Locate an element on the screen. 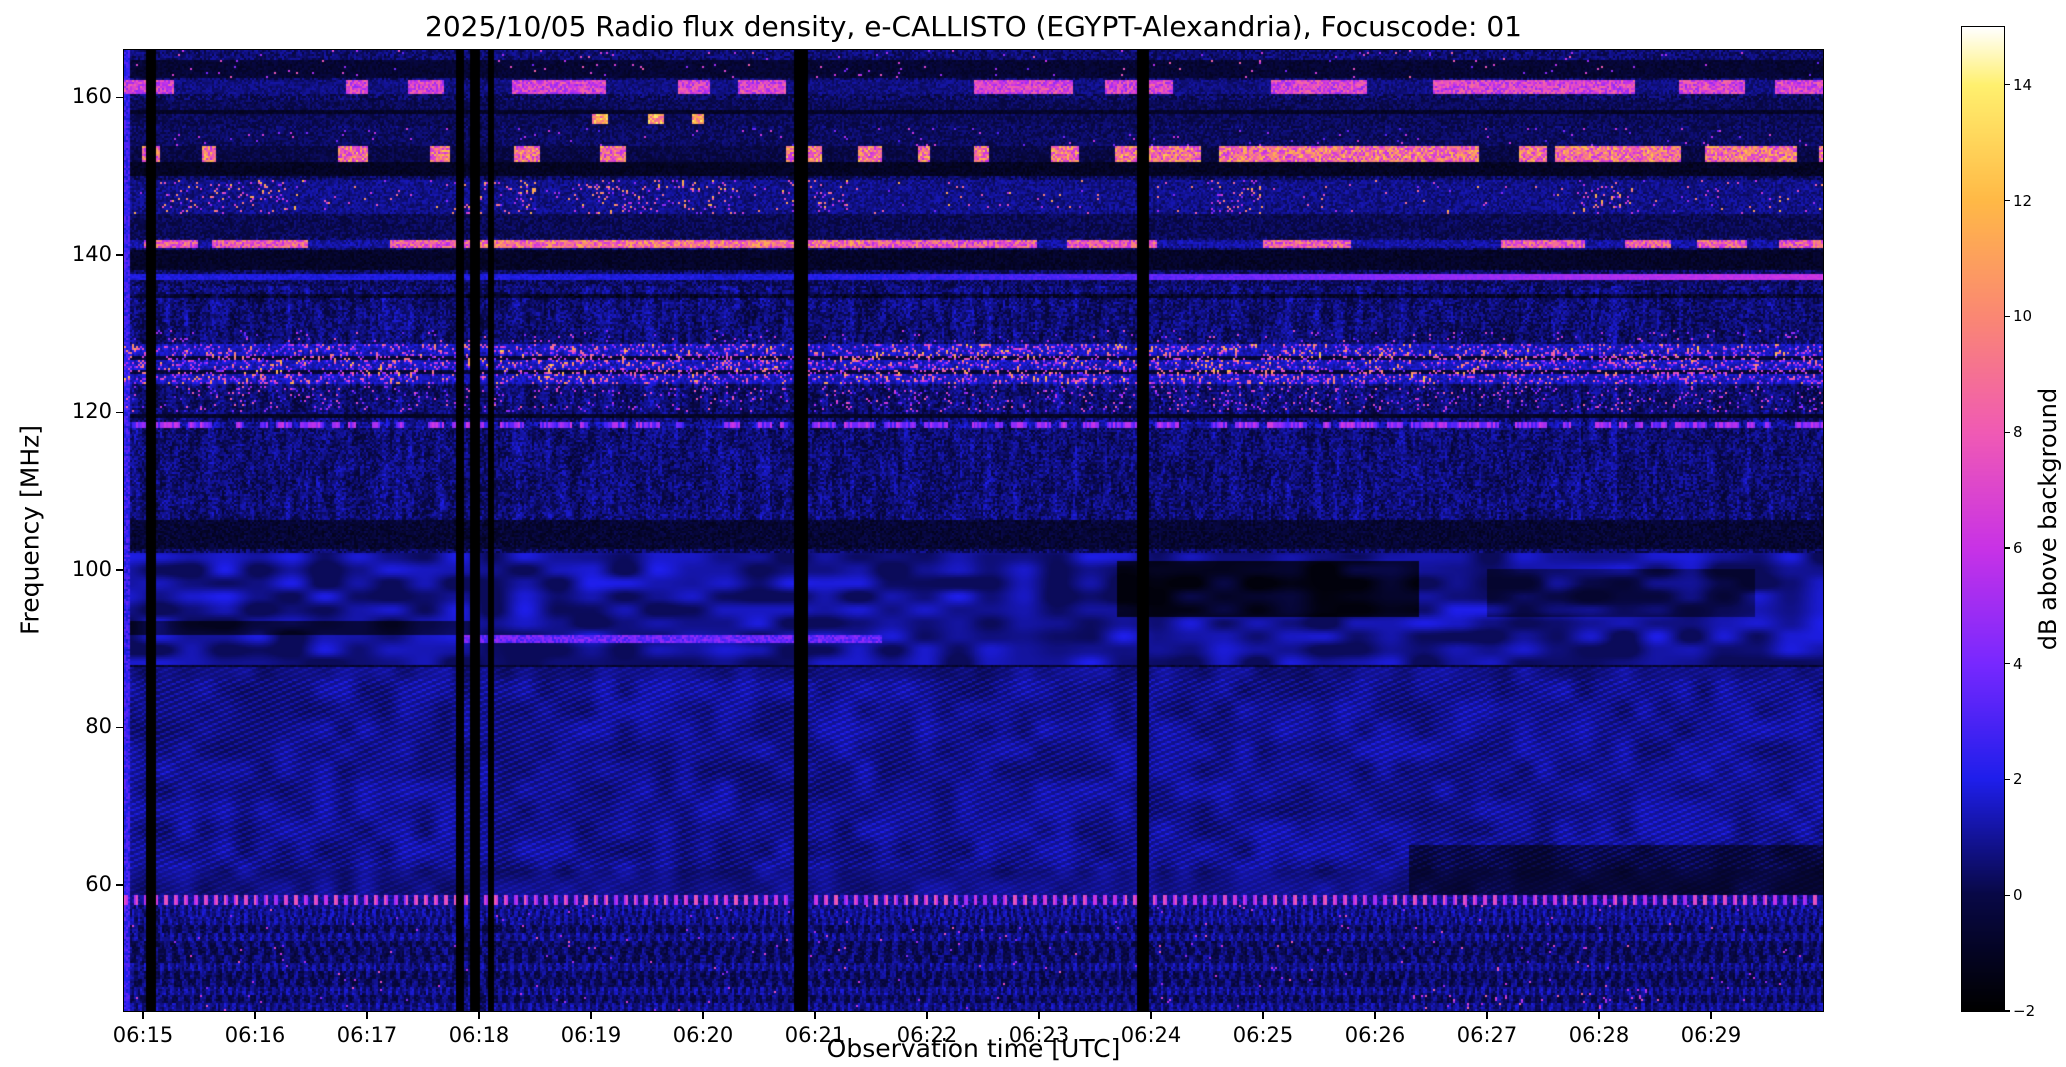  y-tick-label: 60 is located at coordinates (98, 883).